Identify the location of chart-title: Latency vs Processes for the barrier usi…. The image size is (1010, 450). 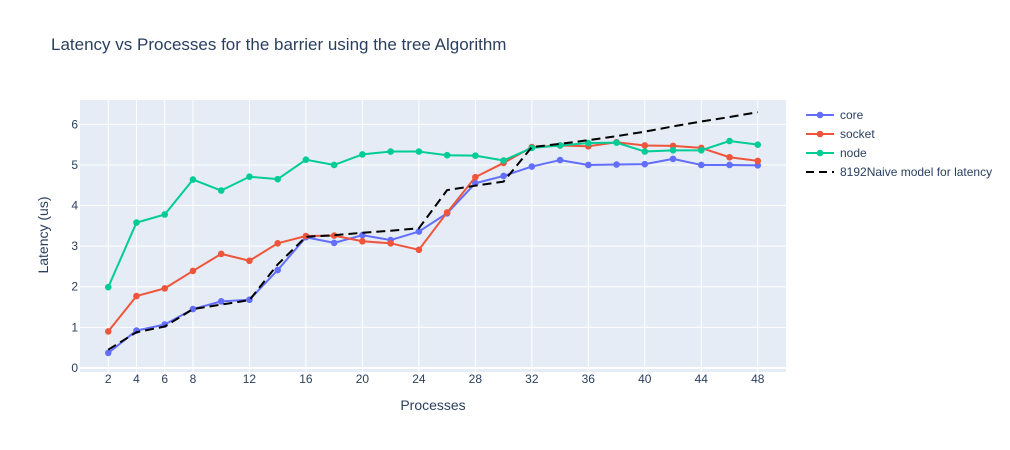
(278, 44).